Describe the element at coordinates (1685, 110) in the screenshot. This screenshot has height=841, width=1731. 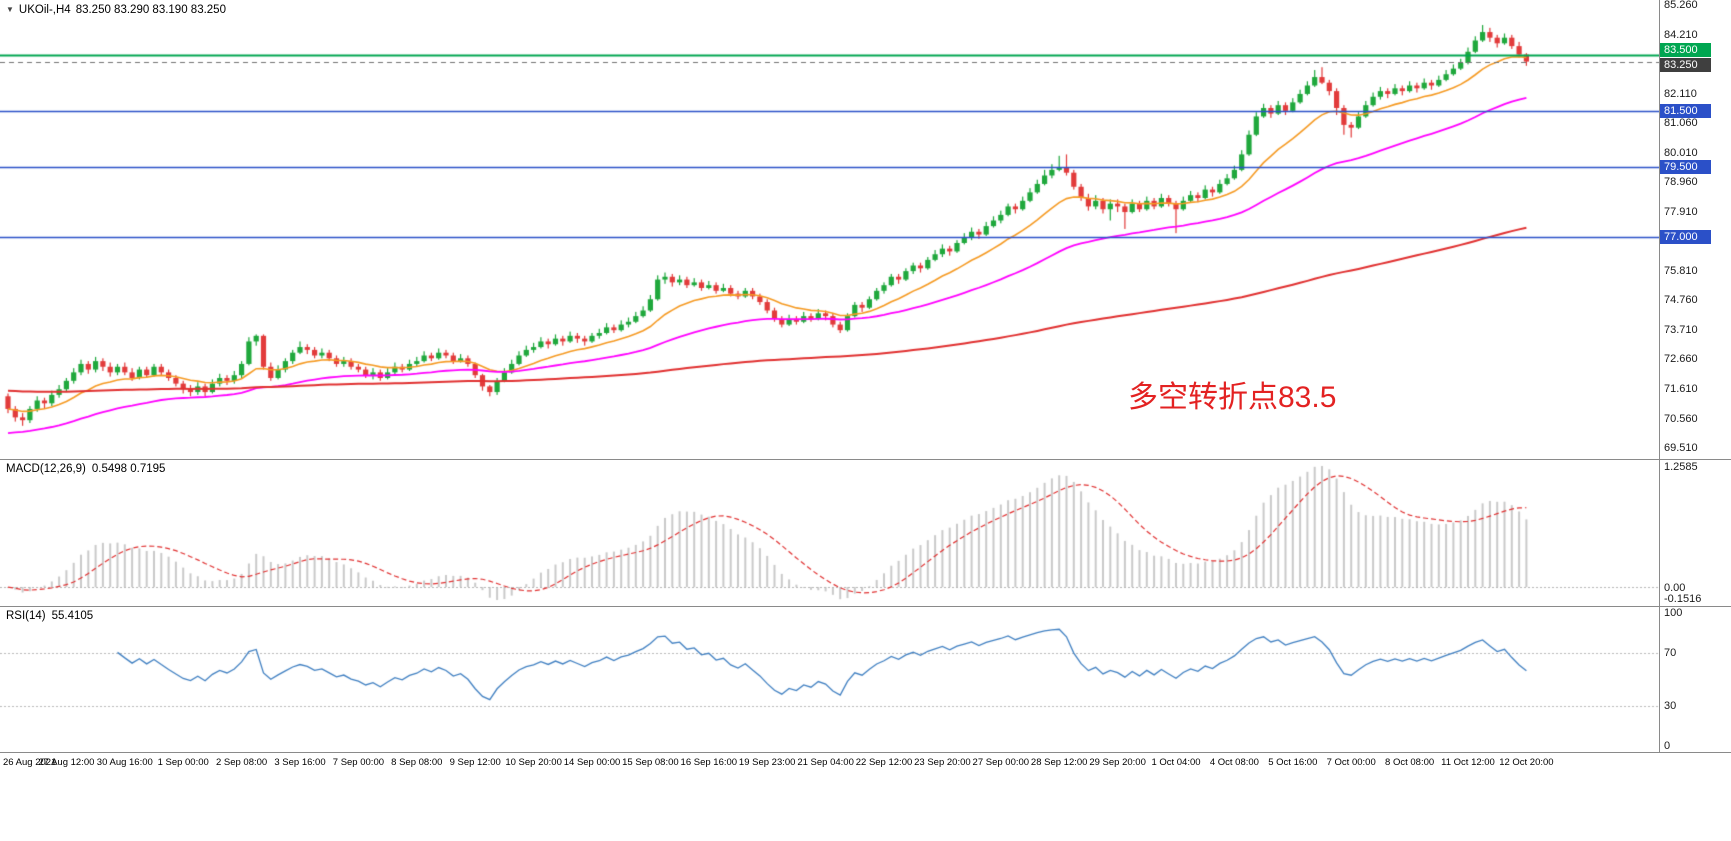
I see `price-tag-support-81500: 81.500` at that location.